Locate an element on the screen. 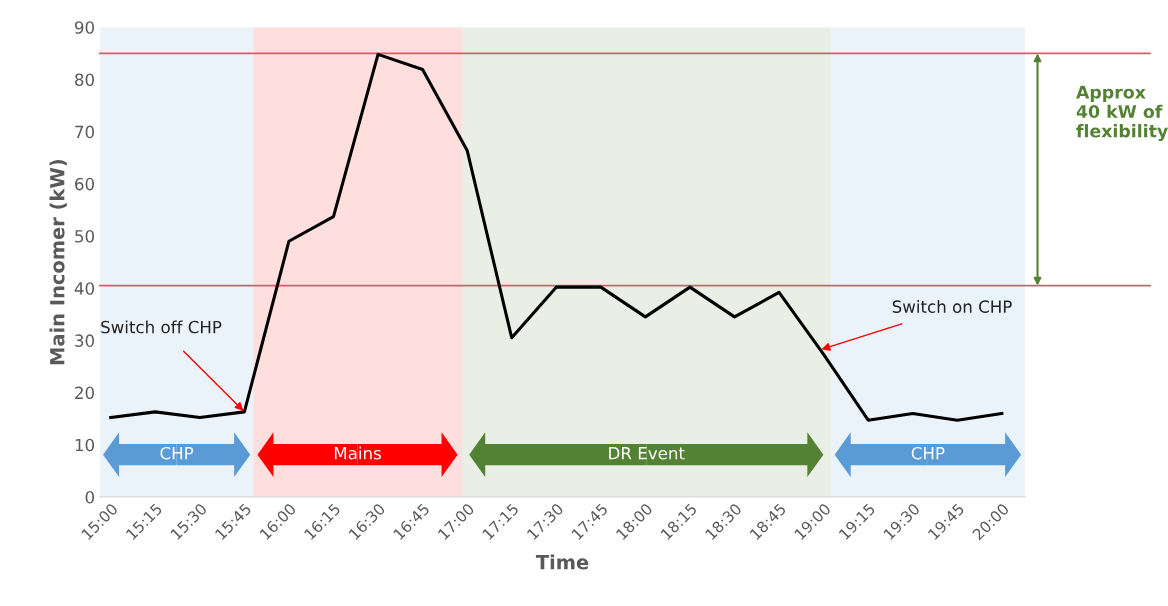 This screenshot has width=1168, height=606. y-tick-label: 10 is located at coordinates (85, 445).